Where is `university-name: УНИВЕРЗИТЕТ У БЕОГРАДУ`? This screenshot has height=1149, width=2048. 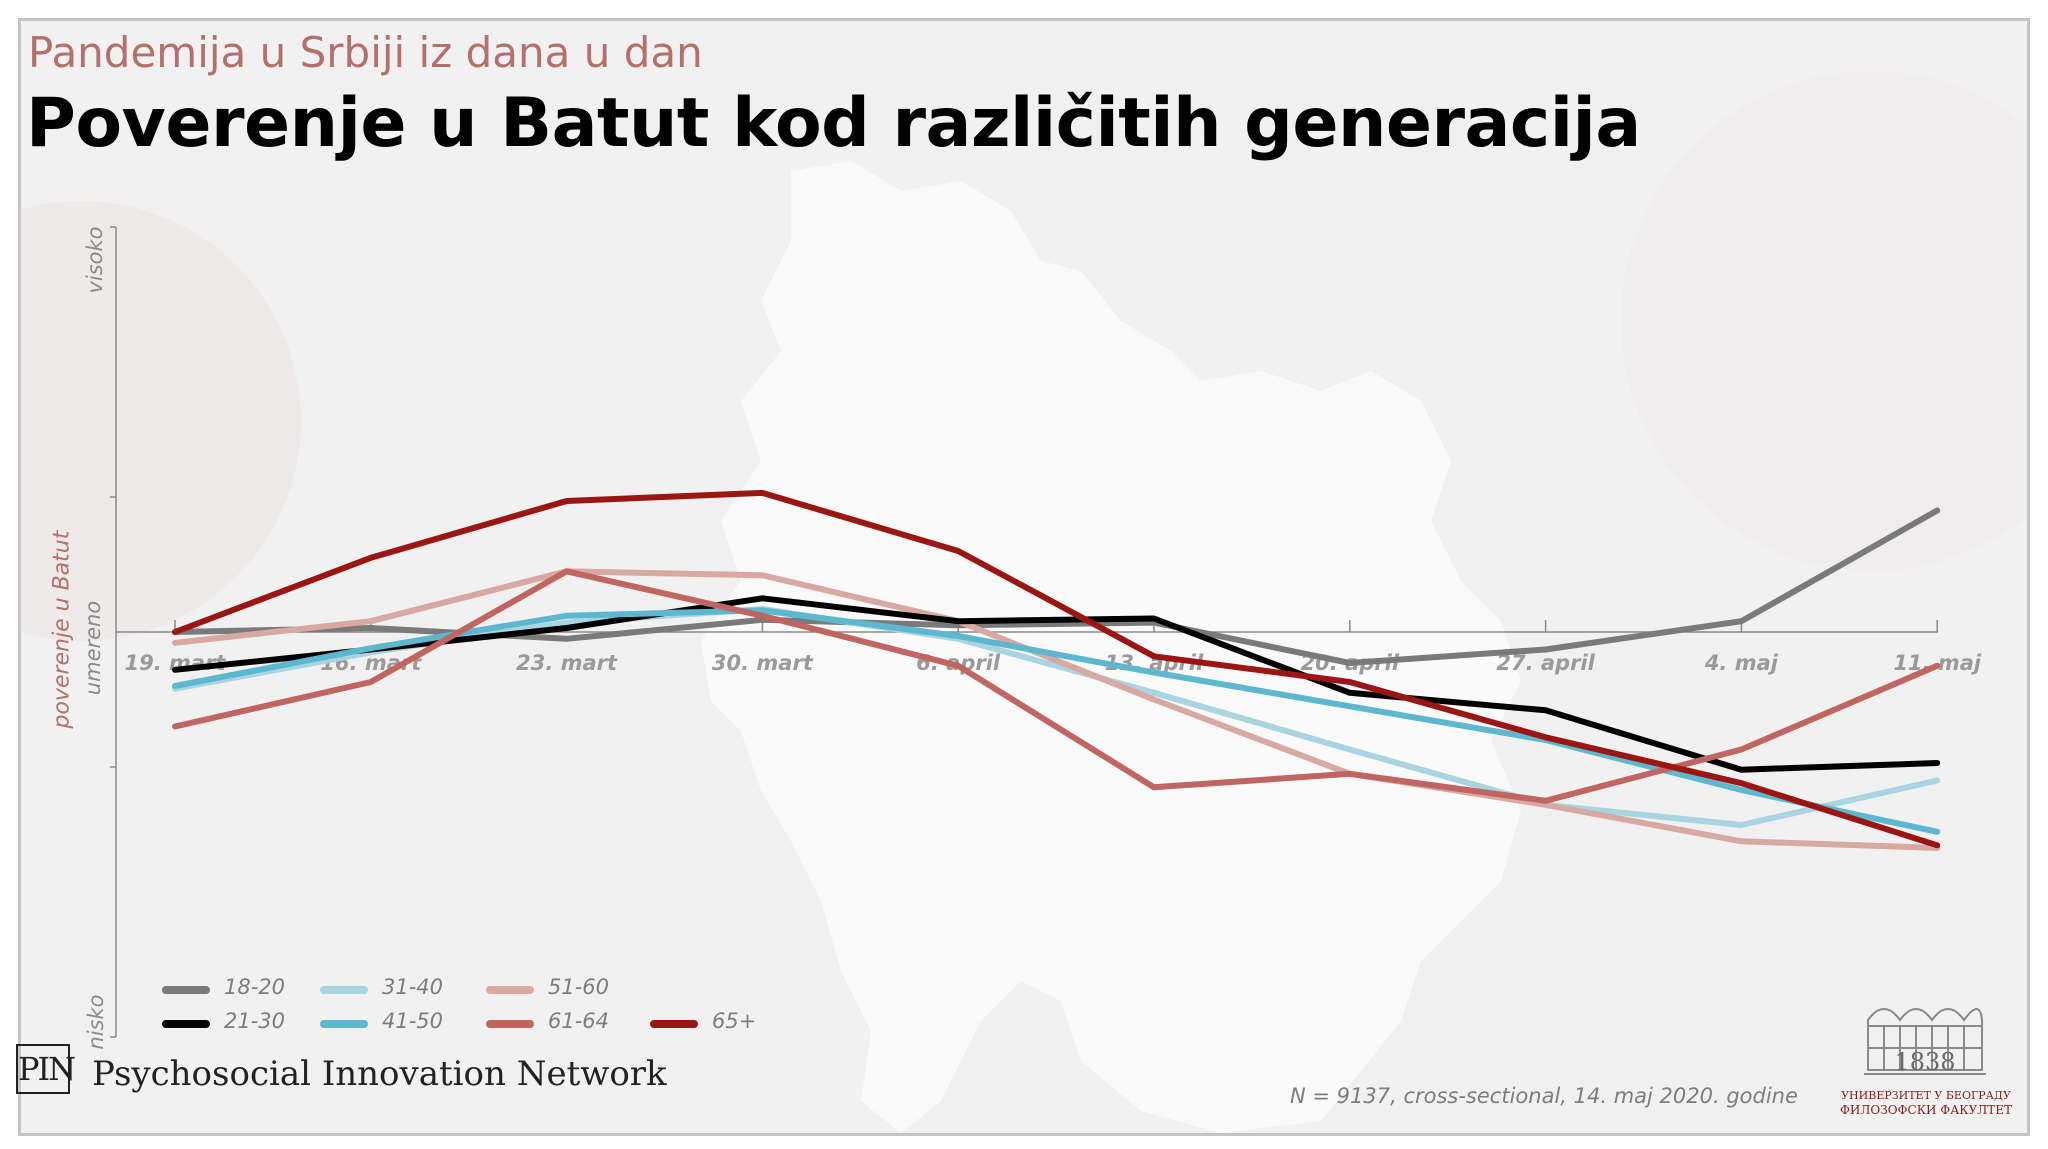 university-name: УНИВЕРЗИТЕТ У БЕОГРАДУ is located at coordinates (1926, 1095).